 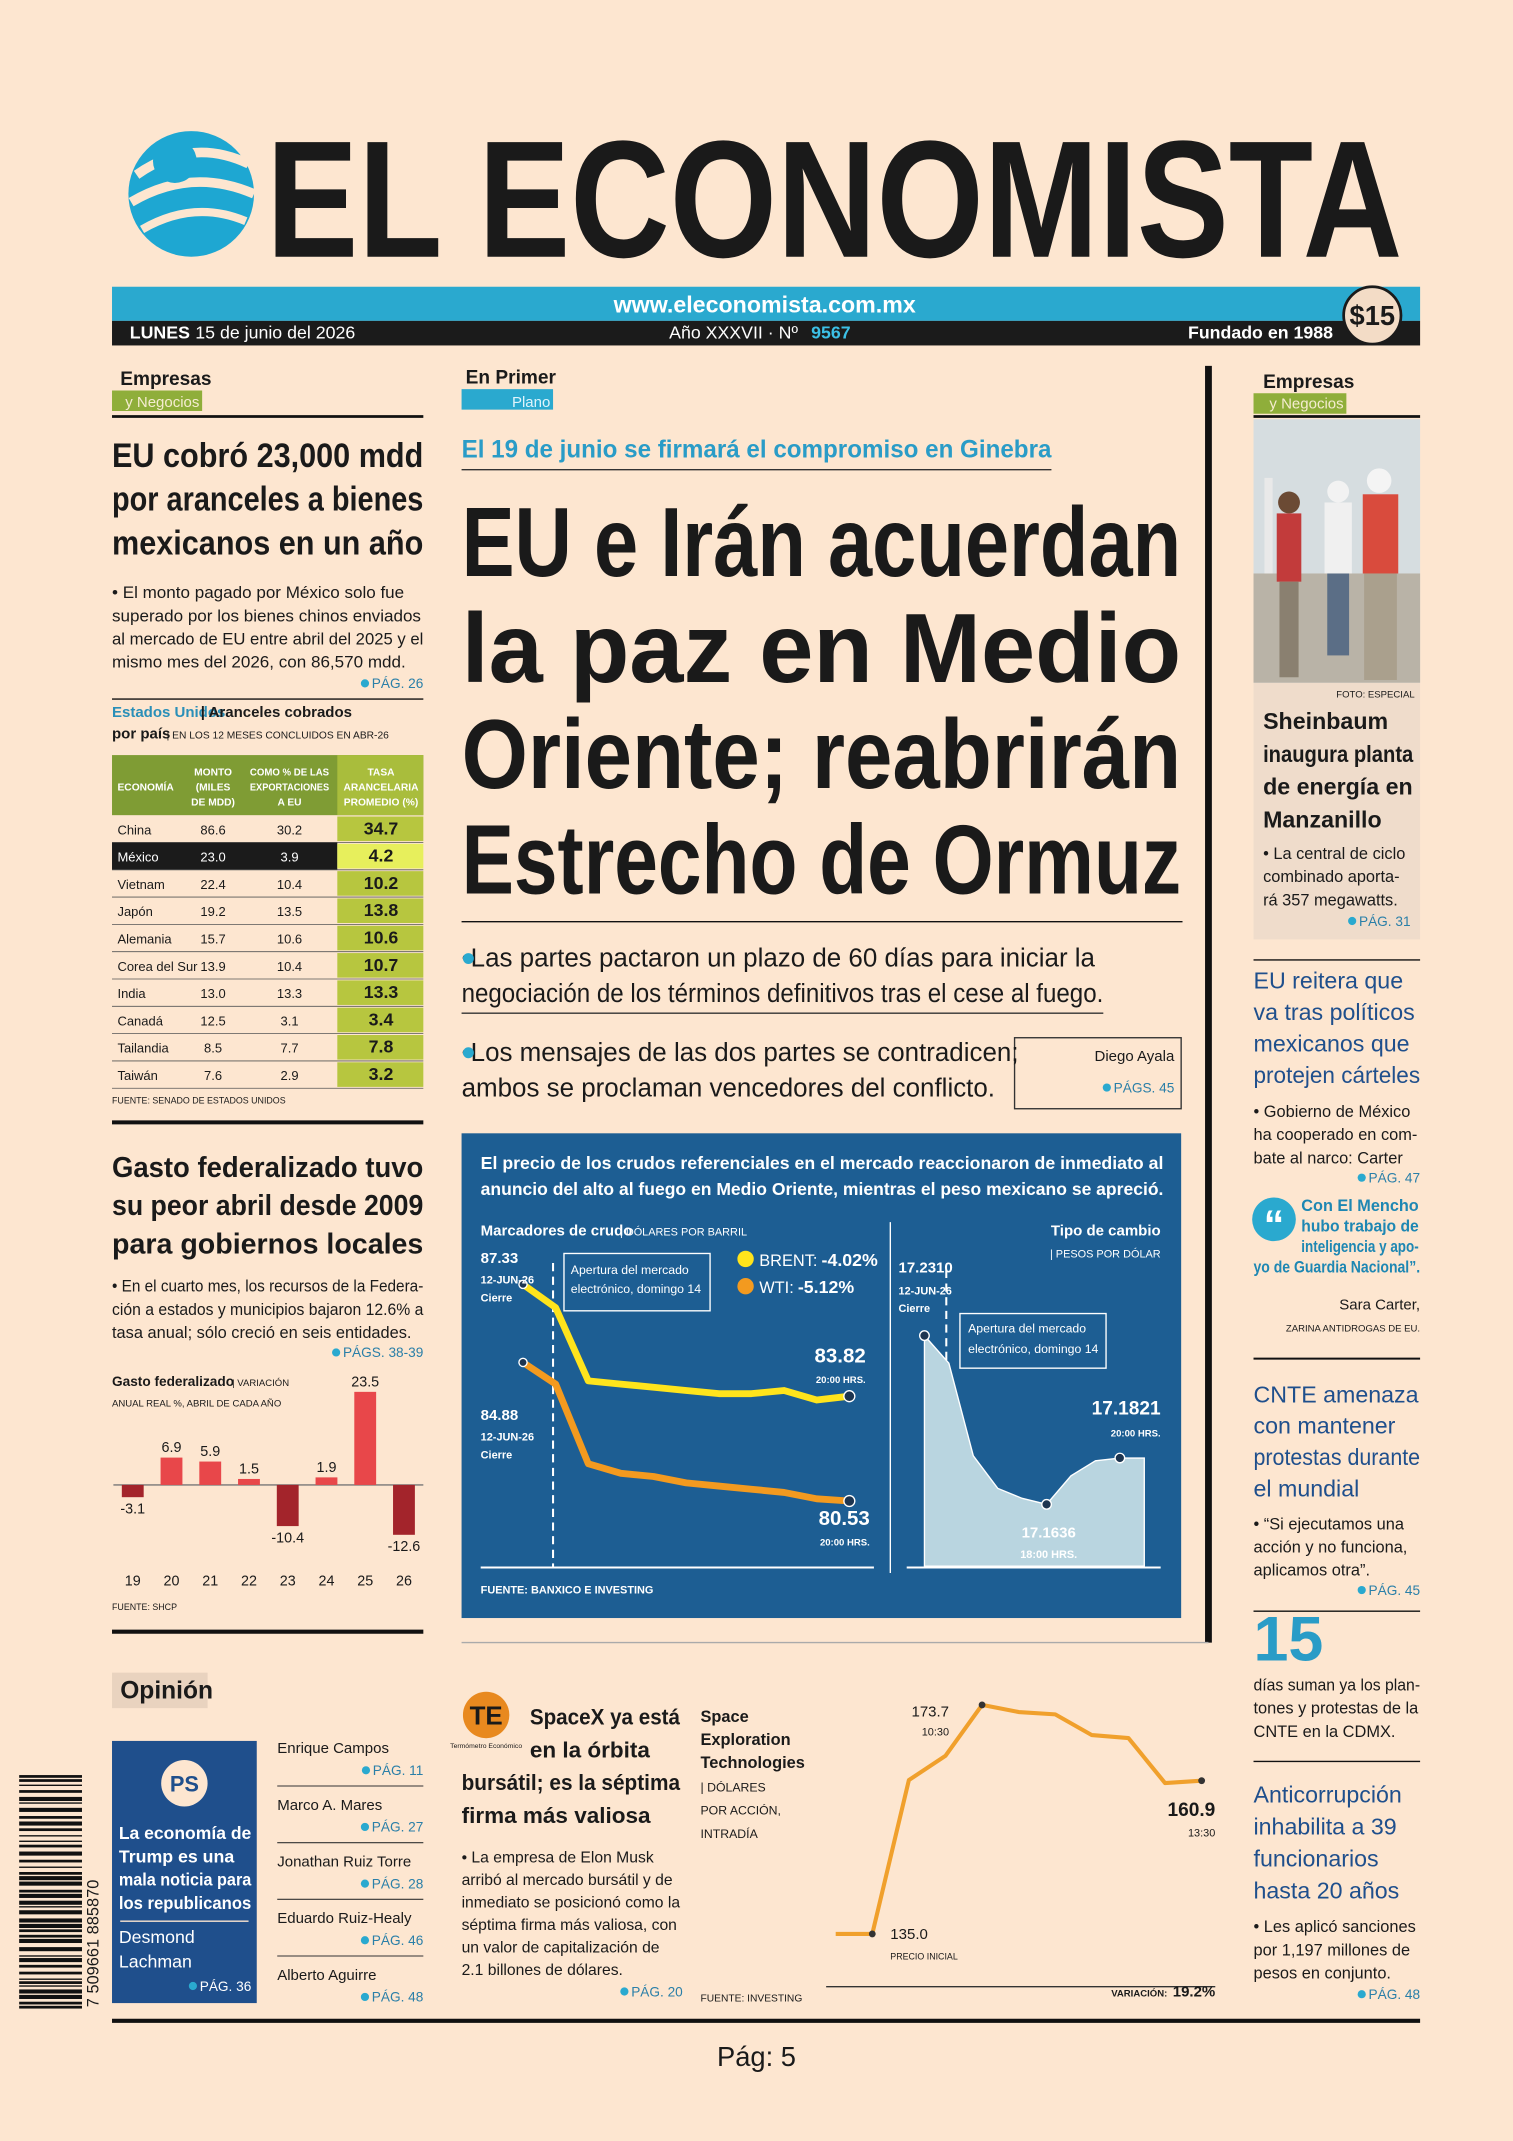 I want to click on quote-role: ZARINA ANTIDROGAS DE EU., so click(x=1353, y=1328).